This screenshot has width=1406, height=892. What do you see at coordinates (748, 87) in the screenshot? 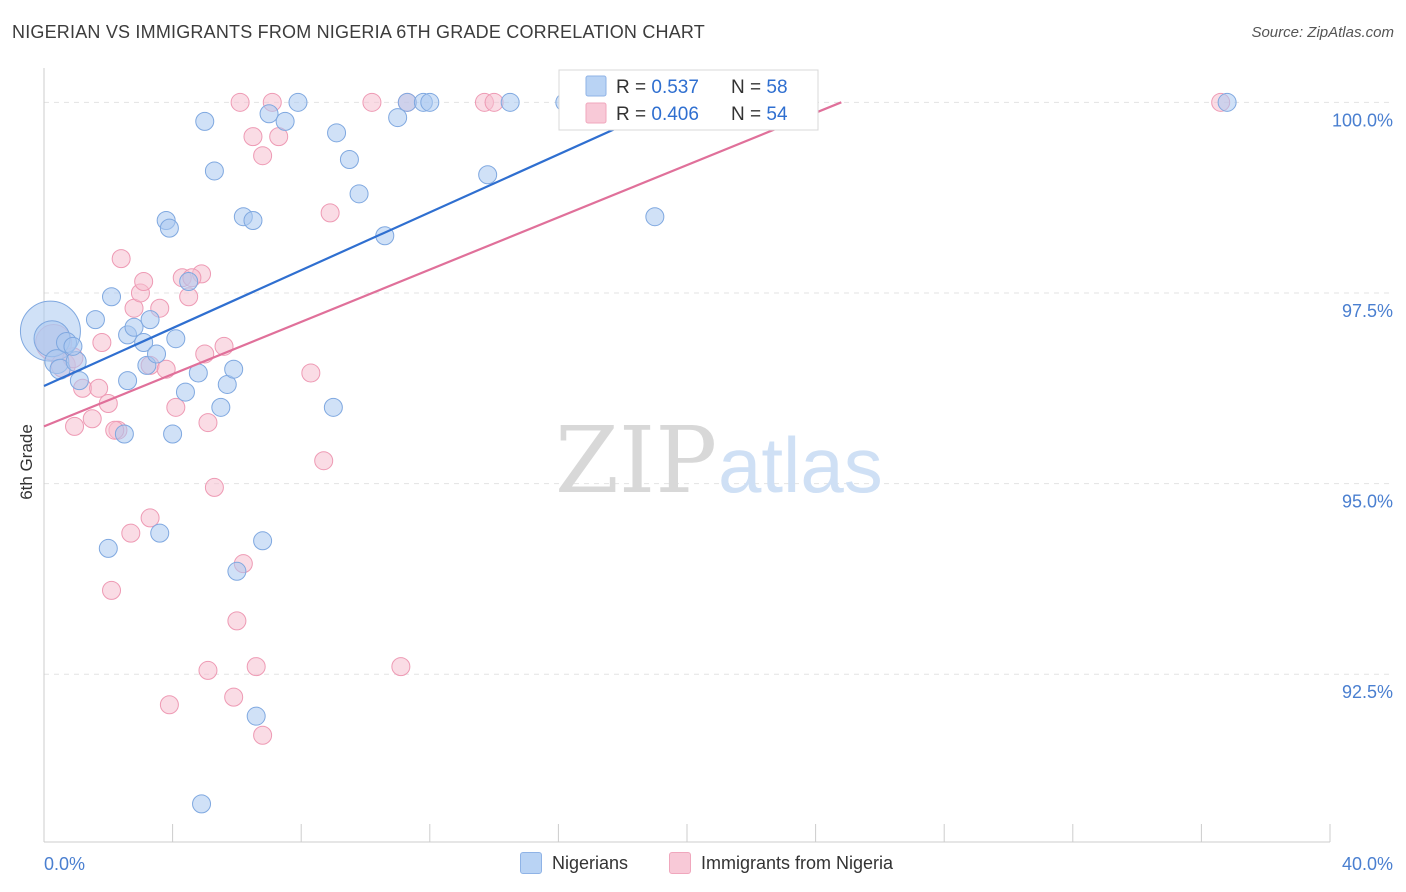
I see `n-label-blue: N =` at bounding box center [748, 87].